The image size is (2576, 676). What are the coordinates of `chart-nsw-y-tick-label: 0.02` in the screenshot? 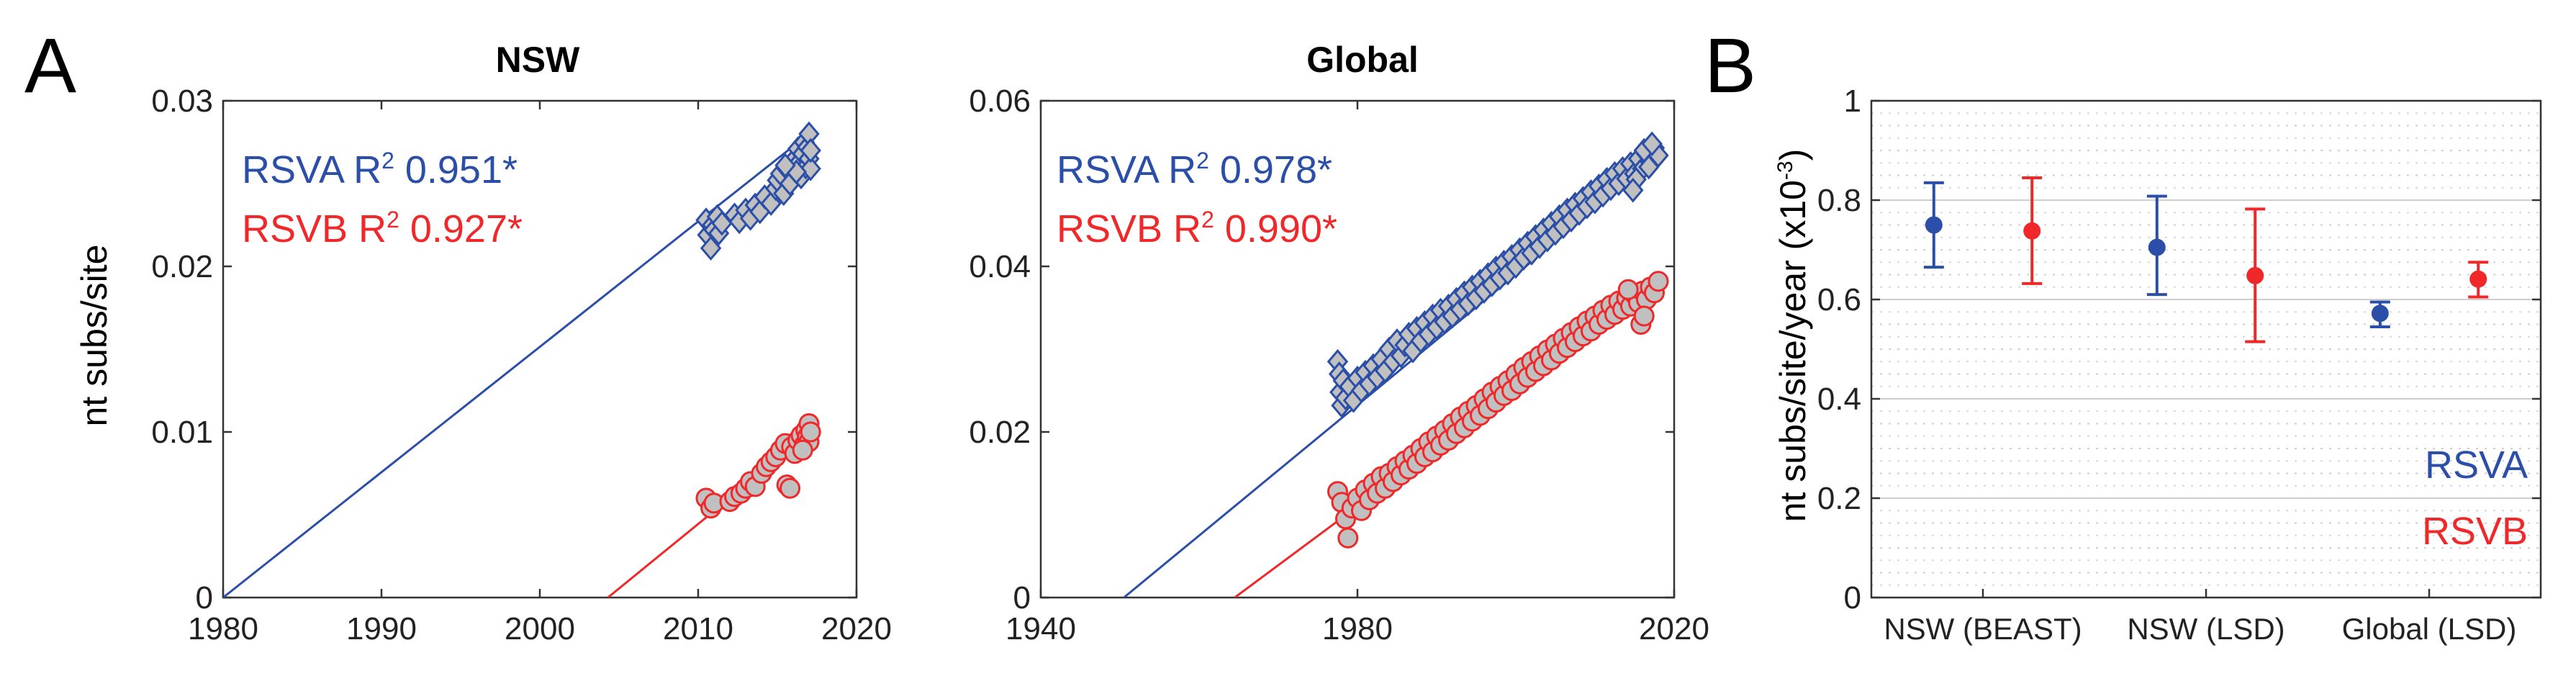 It's located at (182, 266).